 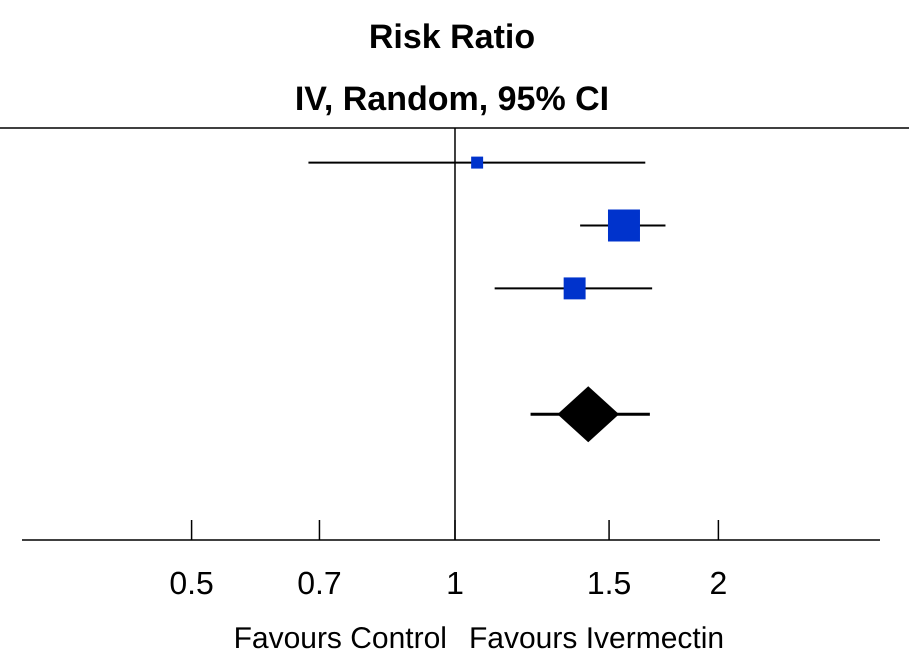 I want to click on x-tick-label: 1, so click(x=455, y=583).